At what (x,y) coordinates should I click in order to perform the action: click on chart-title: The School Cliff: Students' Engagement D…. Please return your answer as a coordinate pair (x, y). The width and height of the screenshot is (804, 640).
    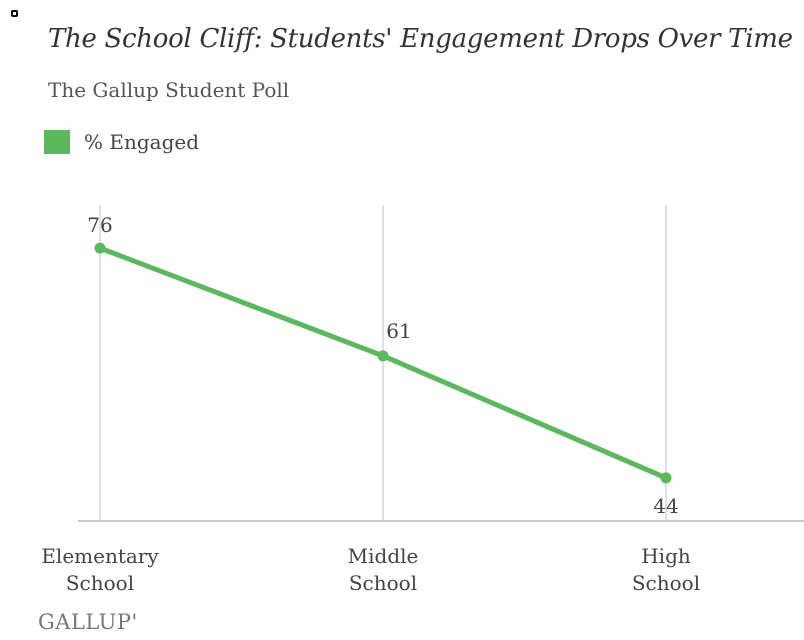
    Looking at the image, I should click on (420, 39).